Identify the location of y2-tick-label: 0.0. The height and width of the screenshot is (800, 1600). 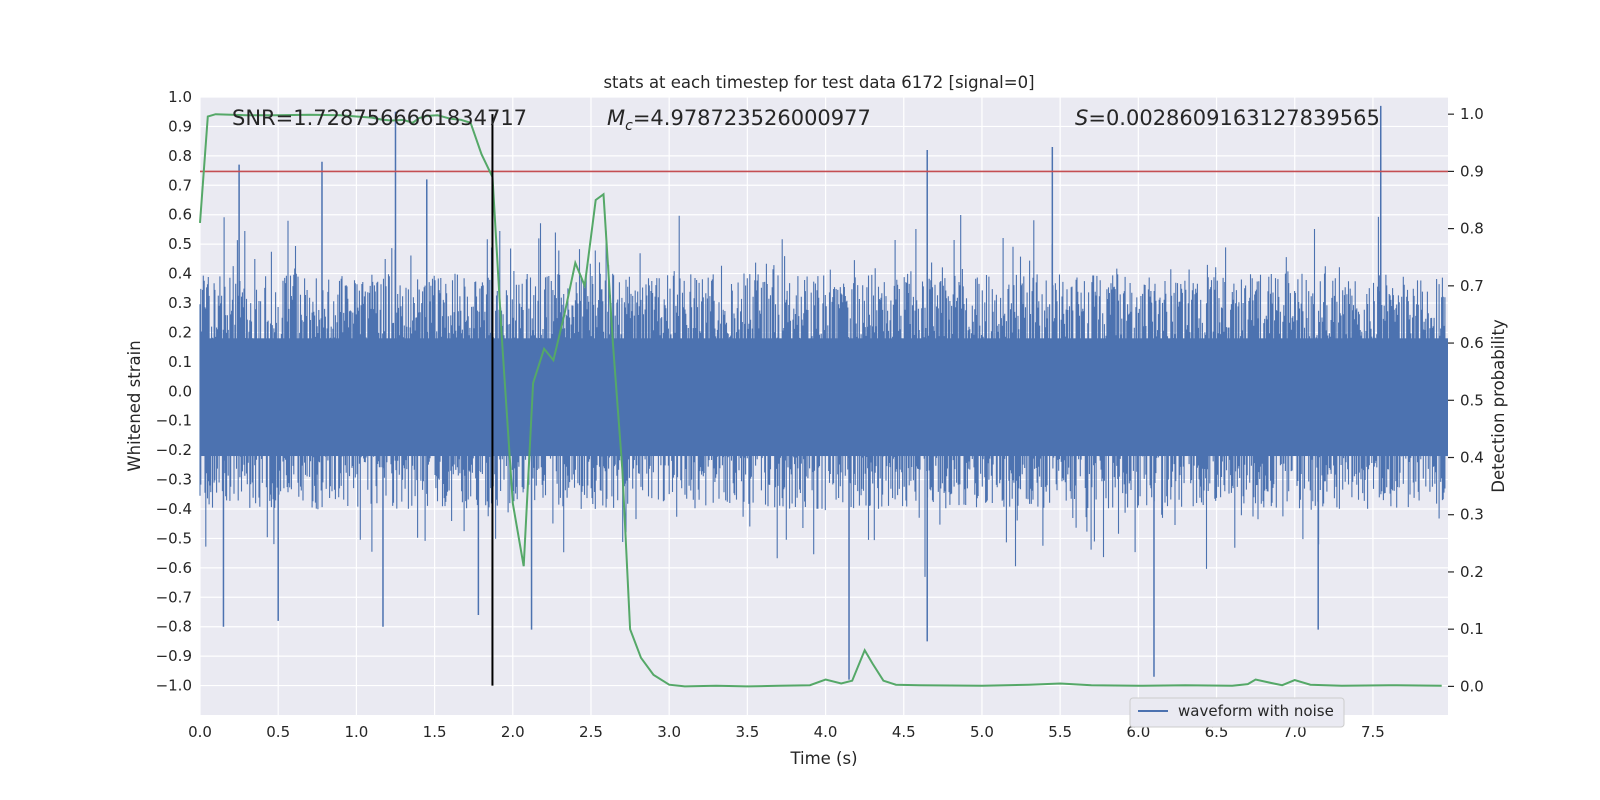
(1472, 686).